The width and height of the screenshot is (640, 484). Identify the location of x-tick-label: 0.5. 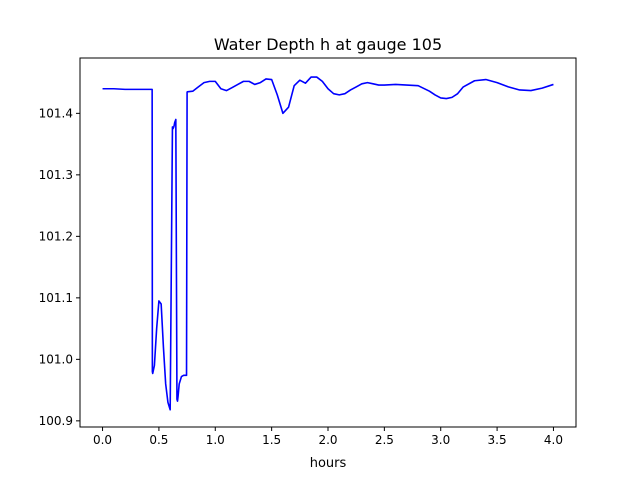
(158, 440).